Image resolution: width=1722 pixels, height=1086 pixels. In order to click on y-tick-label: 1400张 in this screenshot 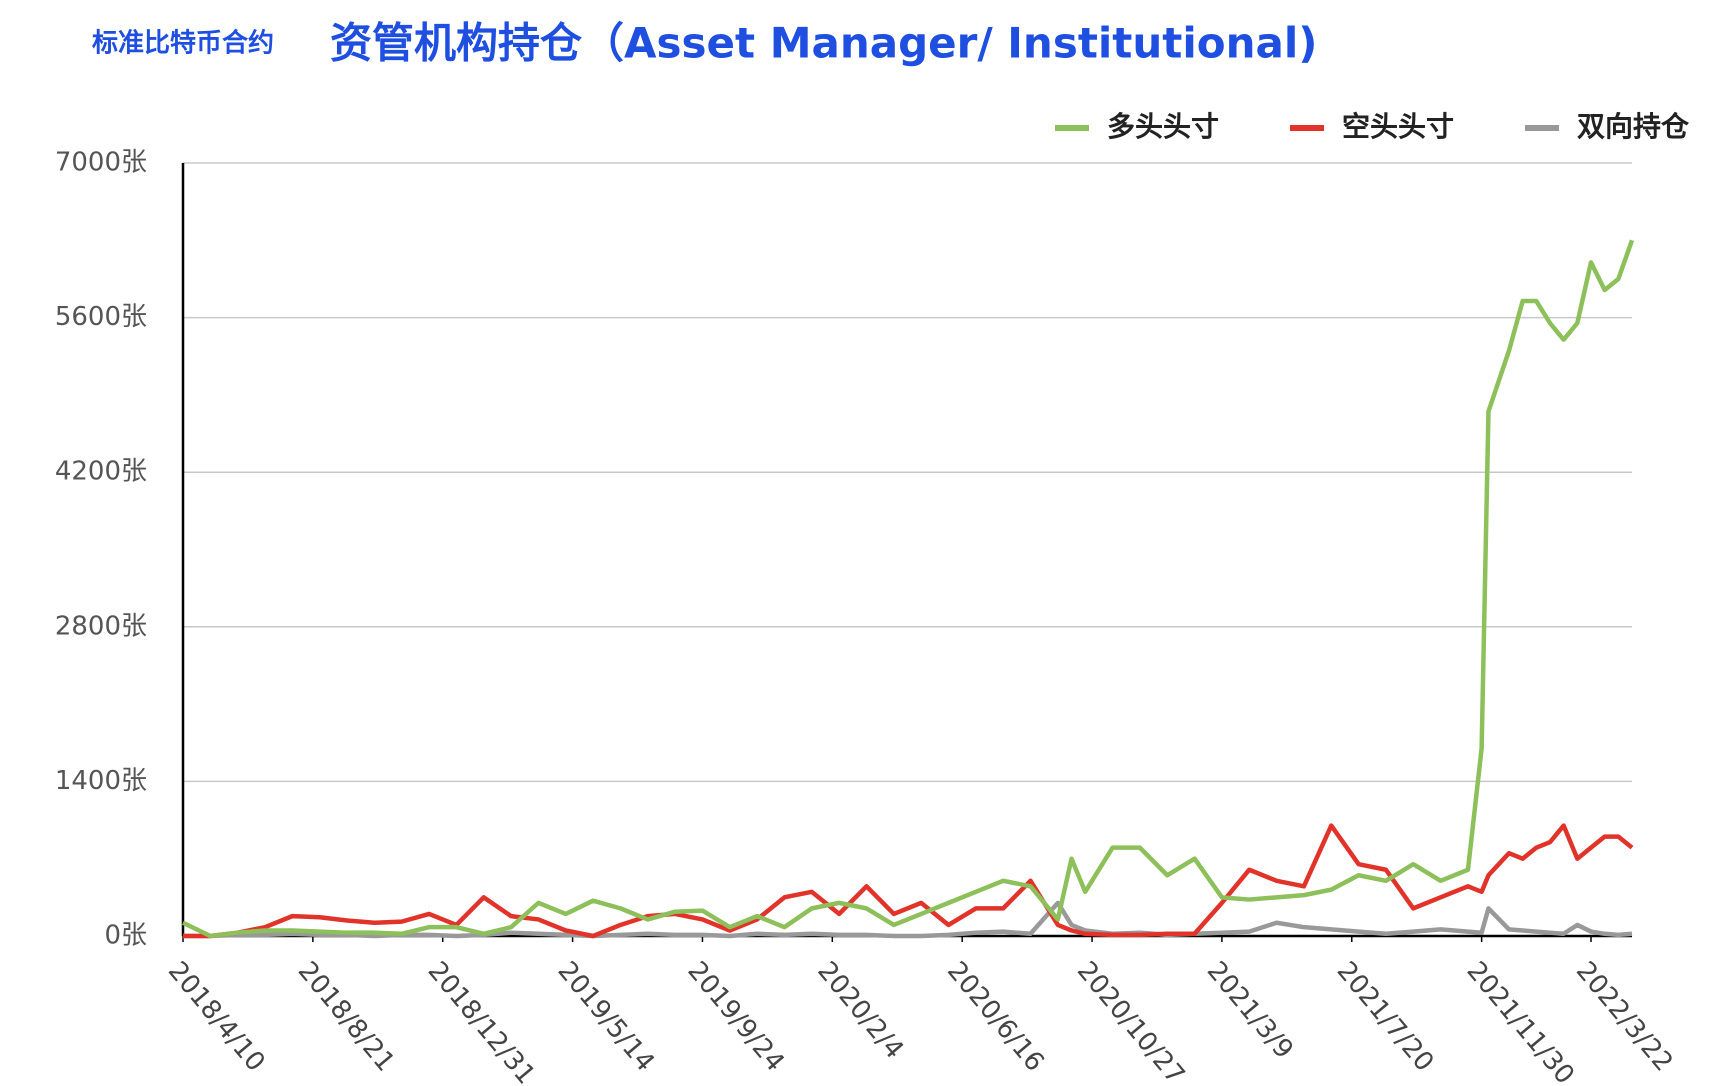, I will do `click(101, 781)`.